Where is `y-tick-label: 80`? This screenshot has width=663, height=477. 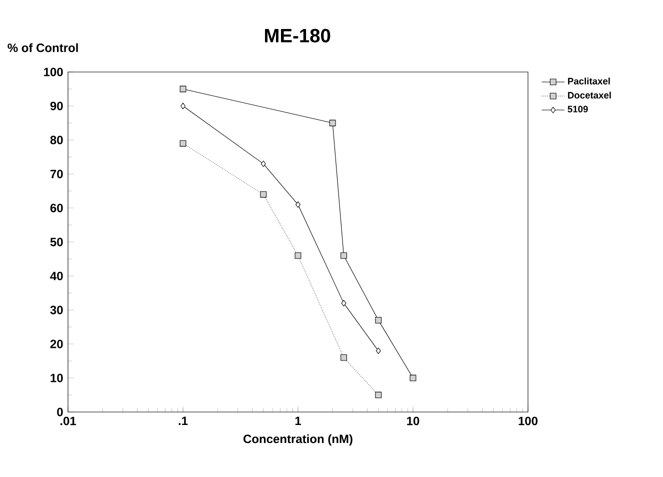
y-tick-label: 80 is located at coordinates (56, 140).